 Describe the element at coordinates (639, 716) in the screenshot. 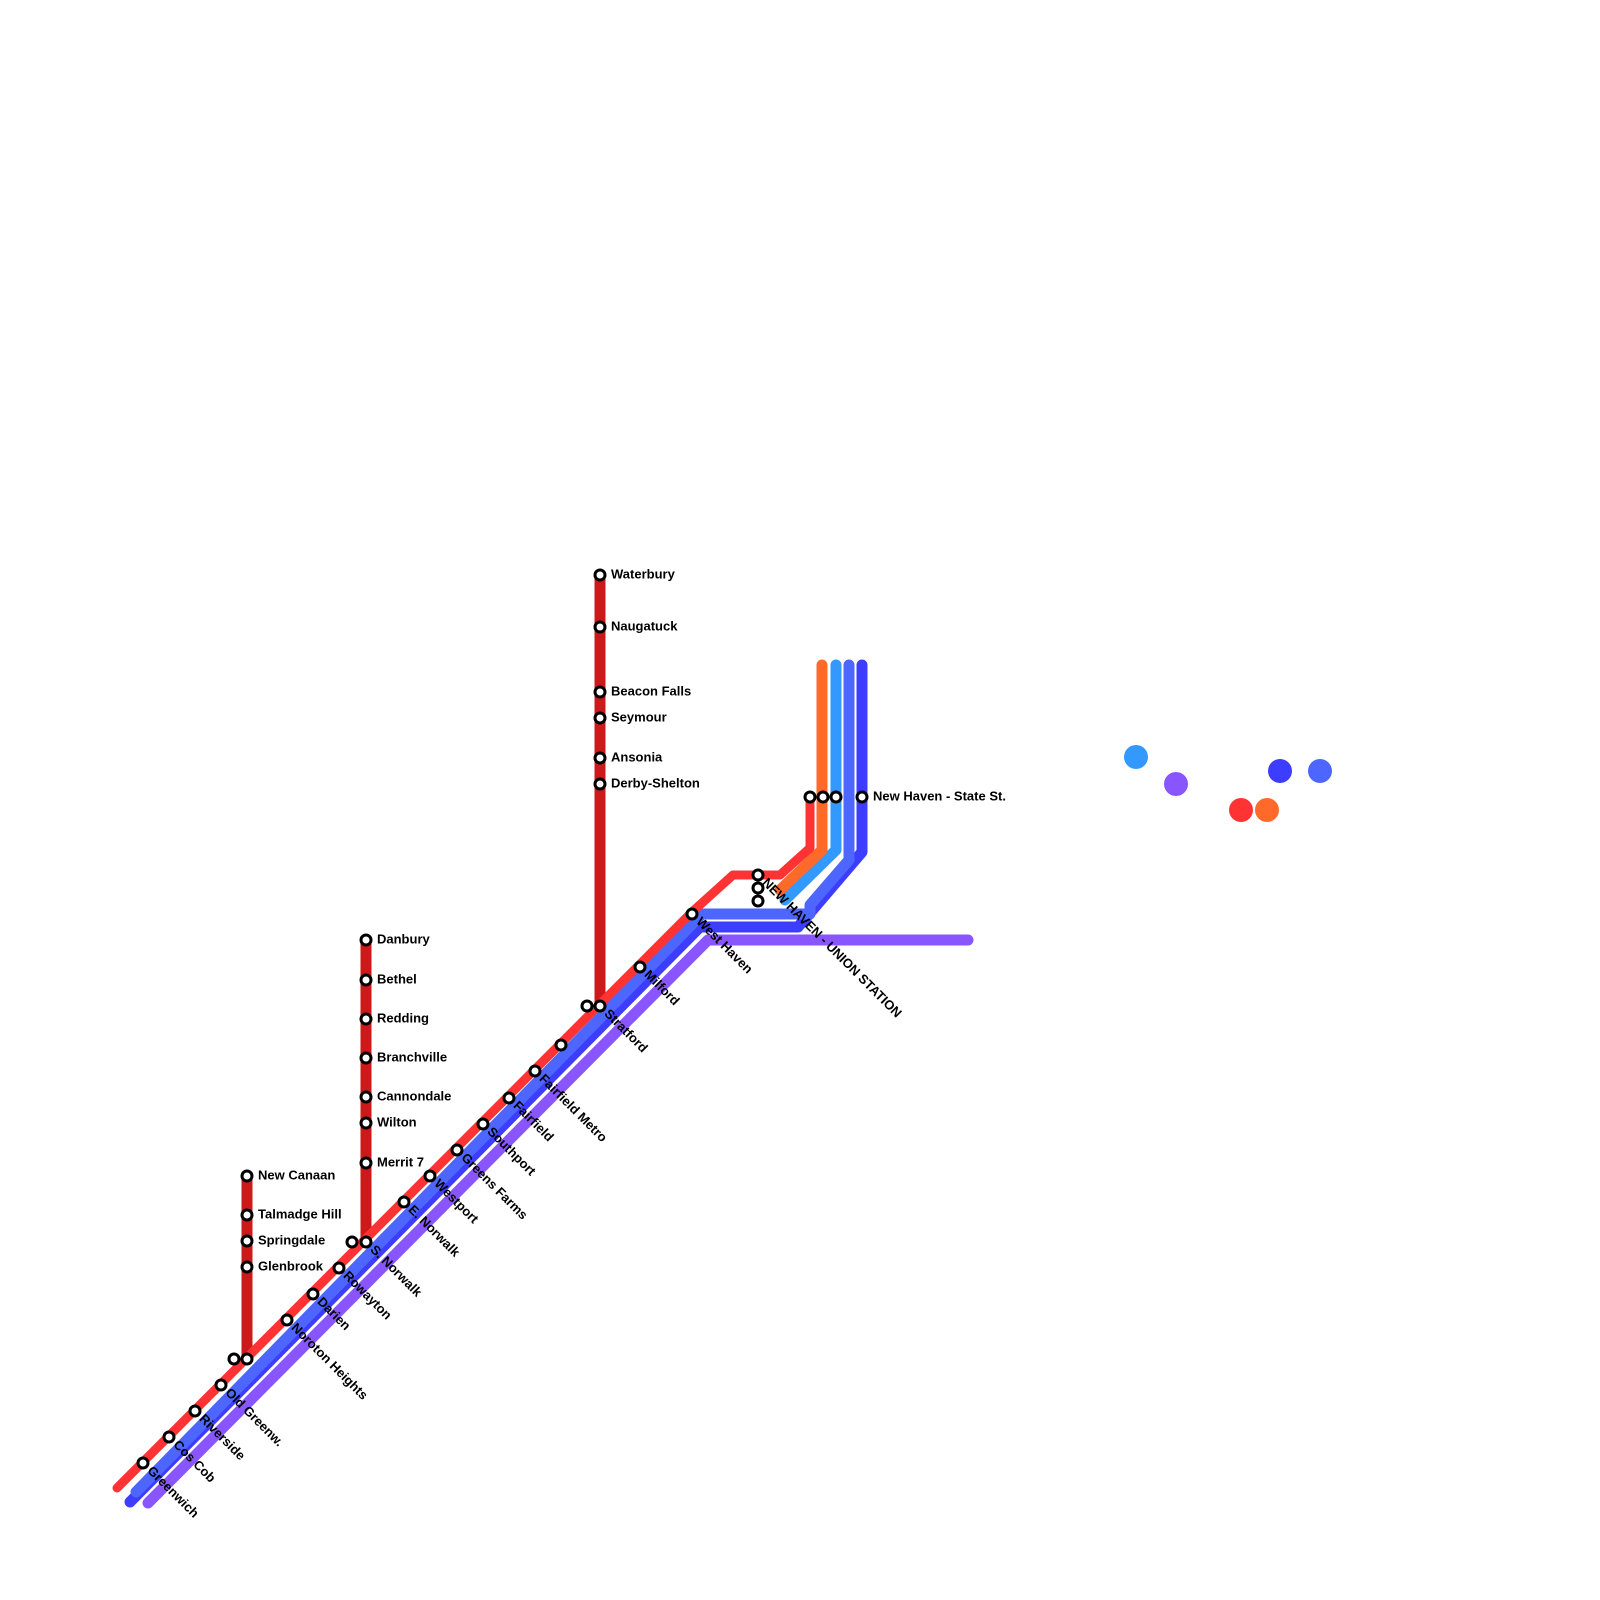

I see `station-label: Seymour` at that location.